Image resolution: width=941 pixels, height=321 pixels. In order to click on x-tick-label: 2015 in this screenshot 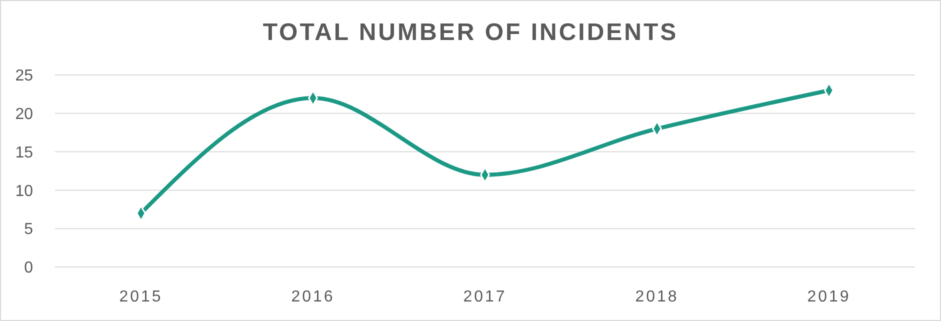, I will do `click(141, 297)`.